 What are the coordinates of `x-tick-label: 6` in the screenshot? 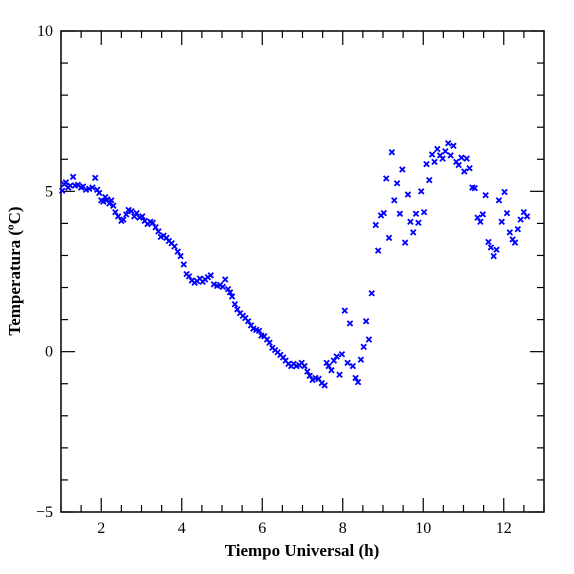 It's located at (262, 528).